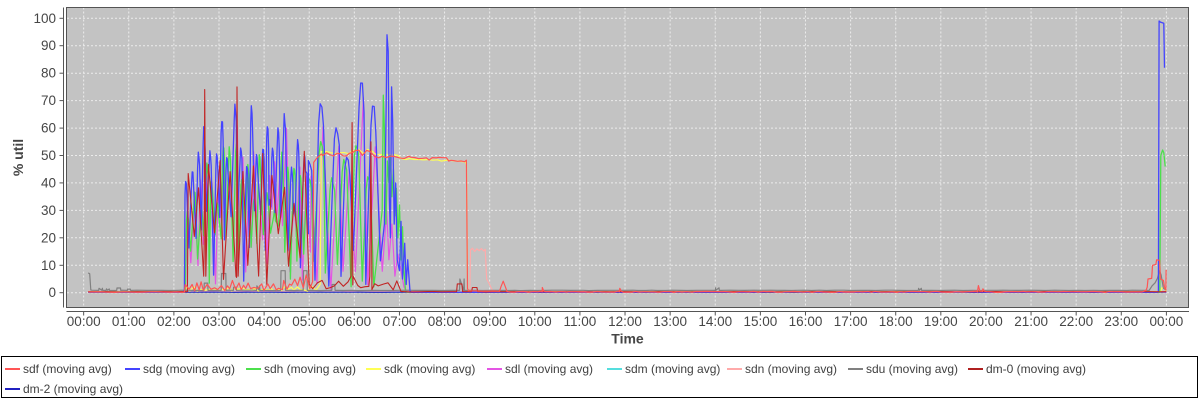  I want to click on svg-text: 23:00, so click(1121, 321).